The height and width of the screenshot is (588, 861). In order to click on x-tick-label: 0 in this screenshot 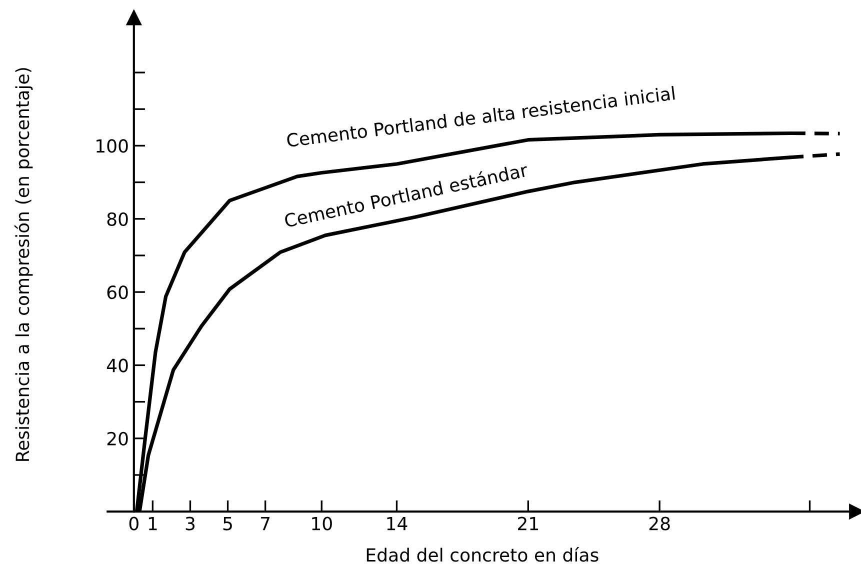, I will do `click(133, 523)`.